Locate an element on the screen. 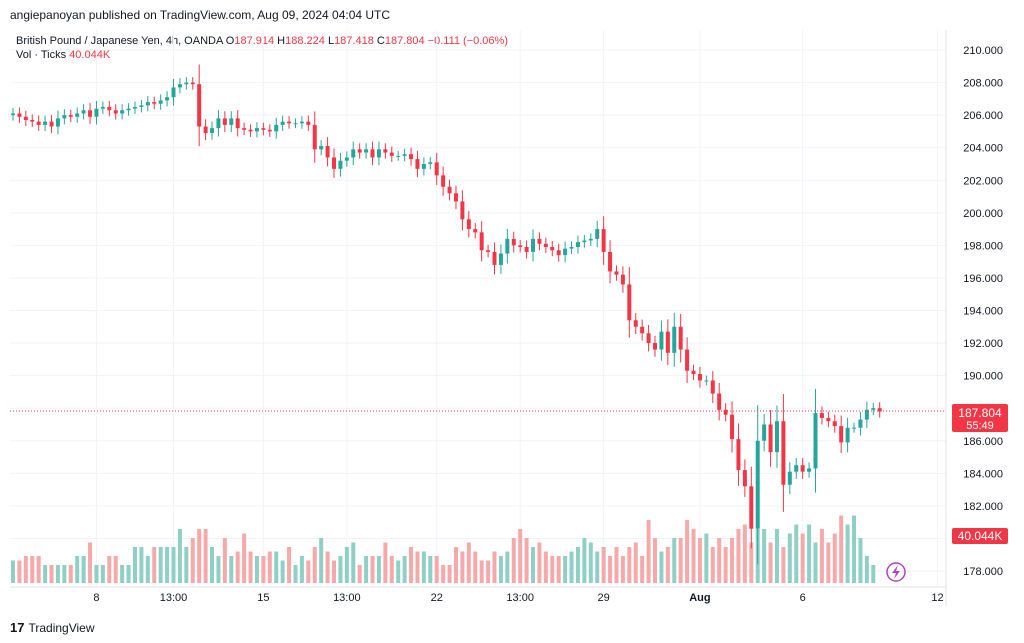 This screenshot has height=643, width=1024. price-tag: 187.804 55:49 is located at coordinates (980, 418).